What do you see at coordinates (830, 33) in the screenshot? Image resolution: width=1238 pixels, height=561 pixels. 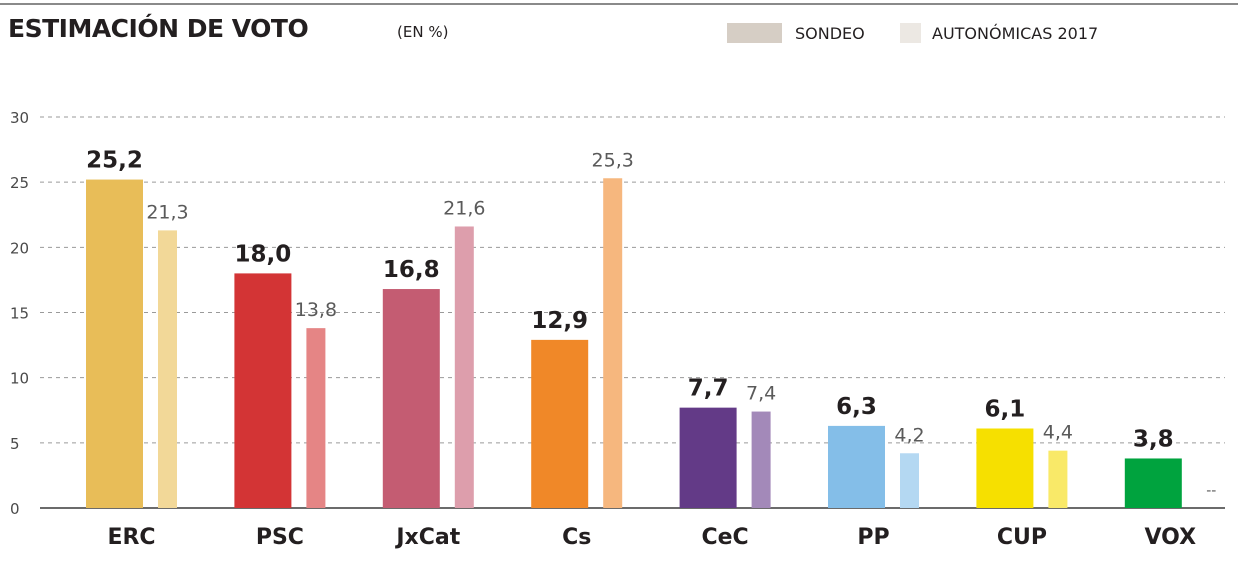 I see `legend-label-sondeo: SONDEO` at bounding box center [830, 33].